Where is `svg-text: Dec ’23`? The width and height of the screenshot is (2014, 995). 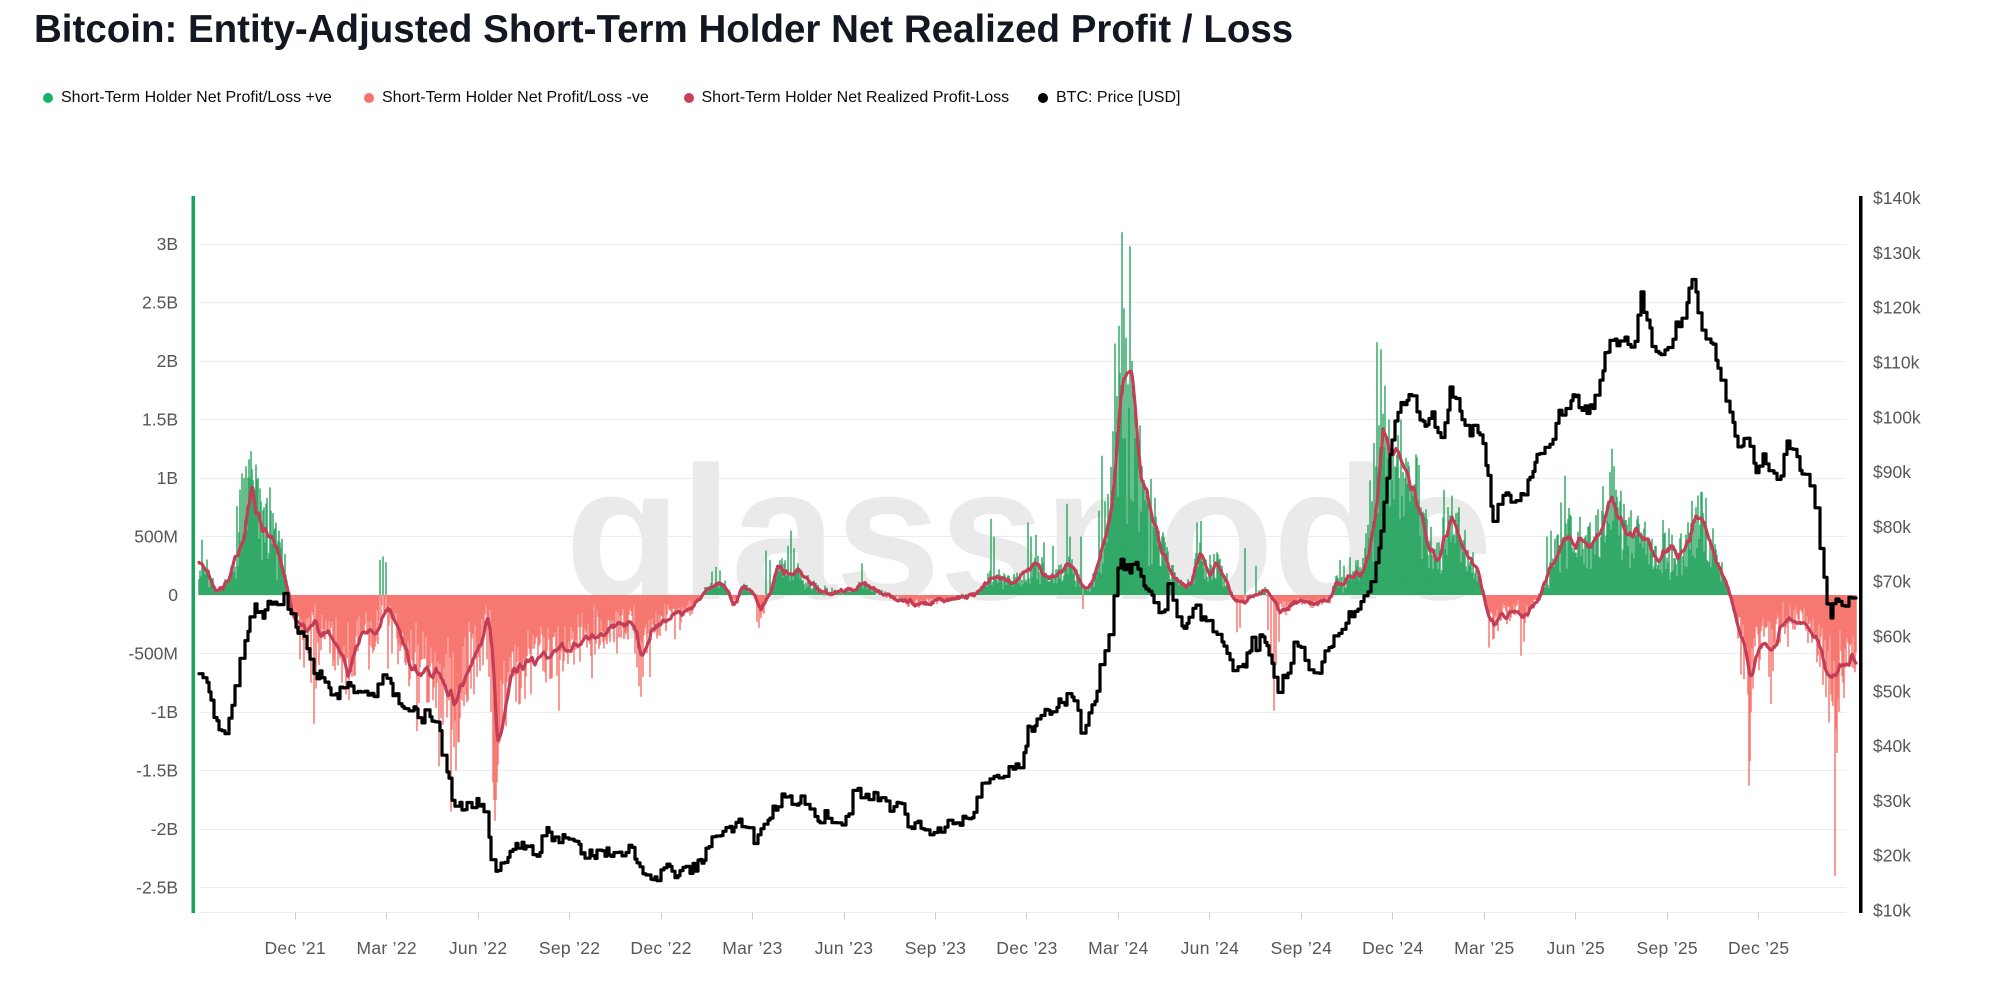
svg-text: Dec ’23 is located at coordinates (1026, 948).